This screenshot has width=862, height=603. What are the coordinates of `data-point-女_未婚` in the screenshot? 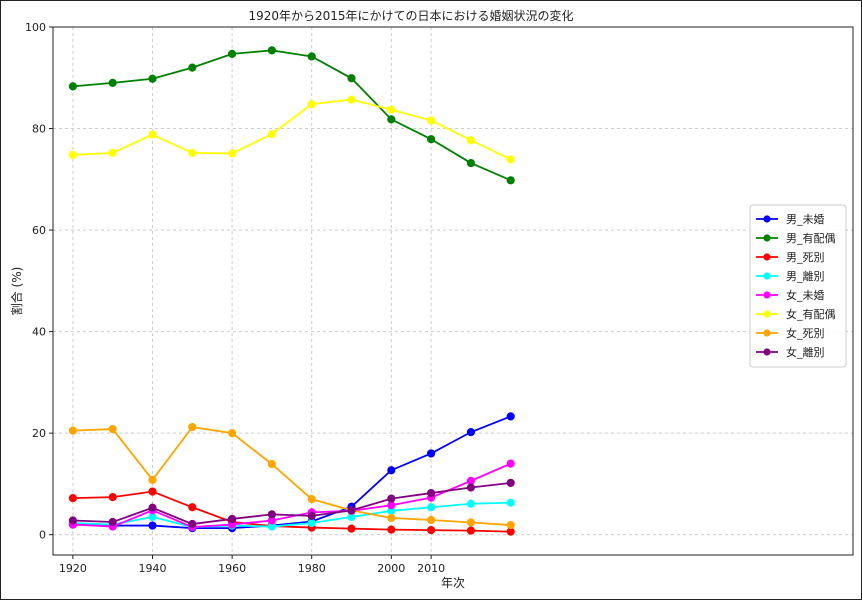 It's located at (510, 463).